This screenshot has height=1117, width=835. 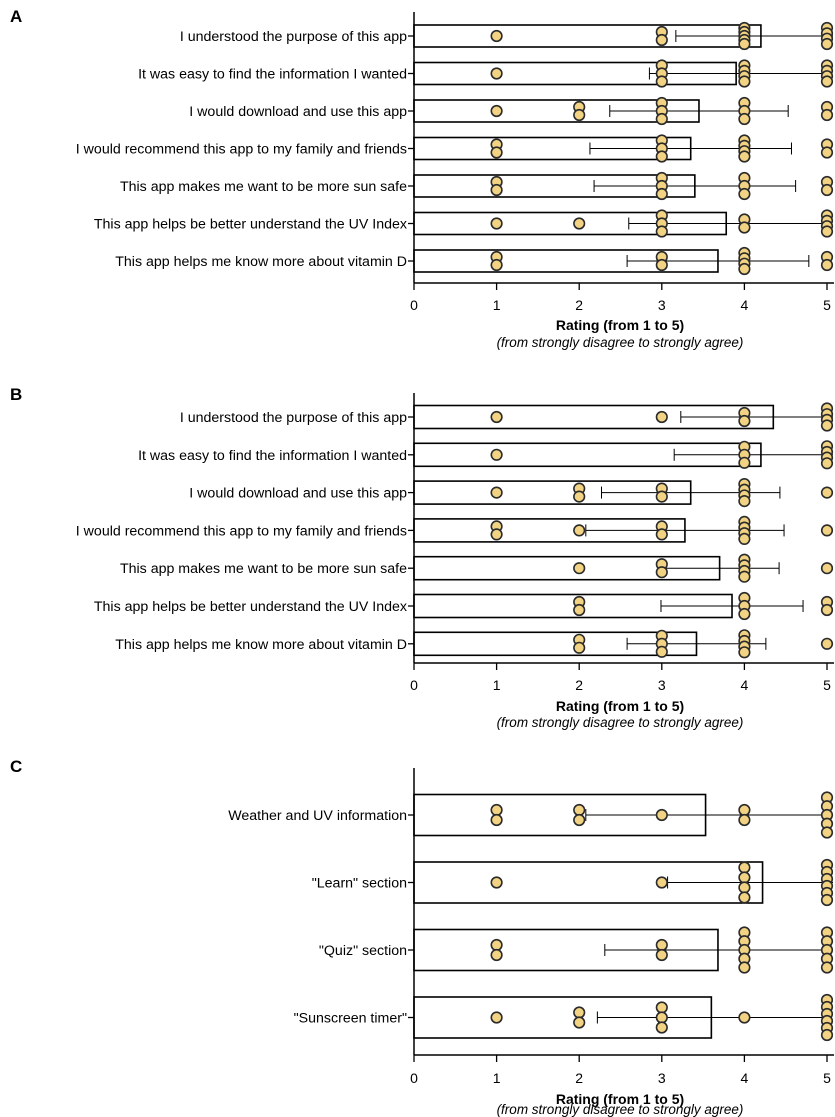 What do you see at coordinates (293, 37) in the screenshot?
I see `category-label: I understood the purpose of this app` at bounding box center [293, 37].